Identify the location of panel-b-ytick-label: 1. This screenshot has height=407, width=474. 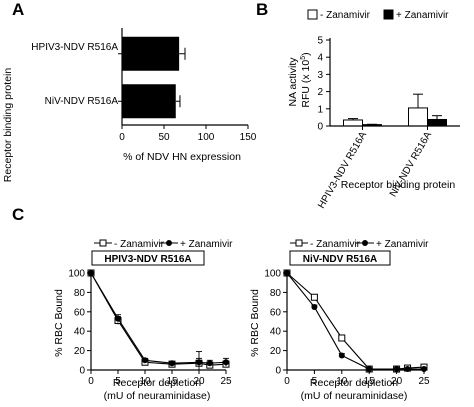
(320, 109).